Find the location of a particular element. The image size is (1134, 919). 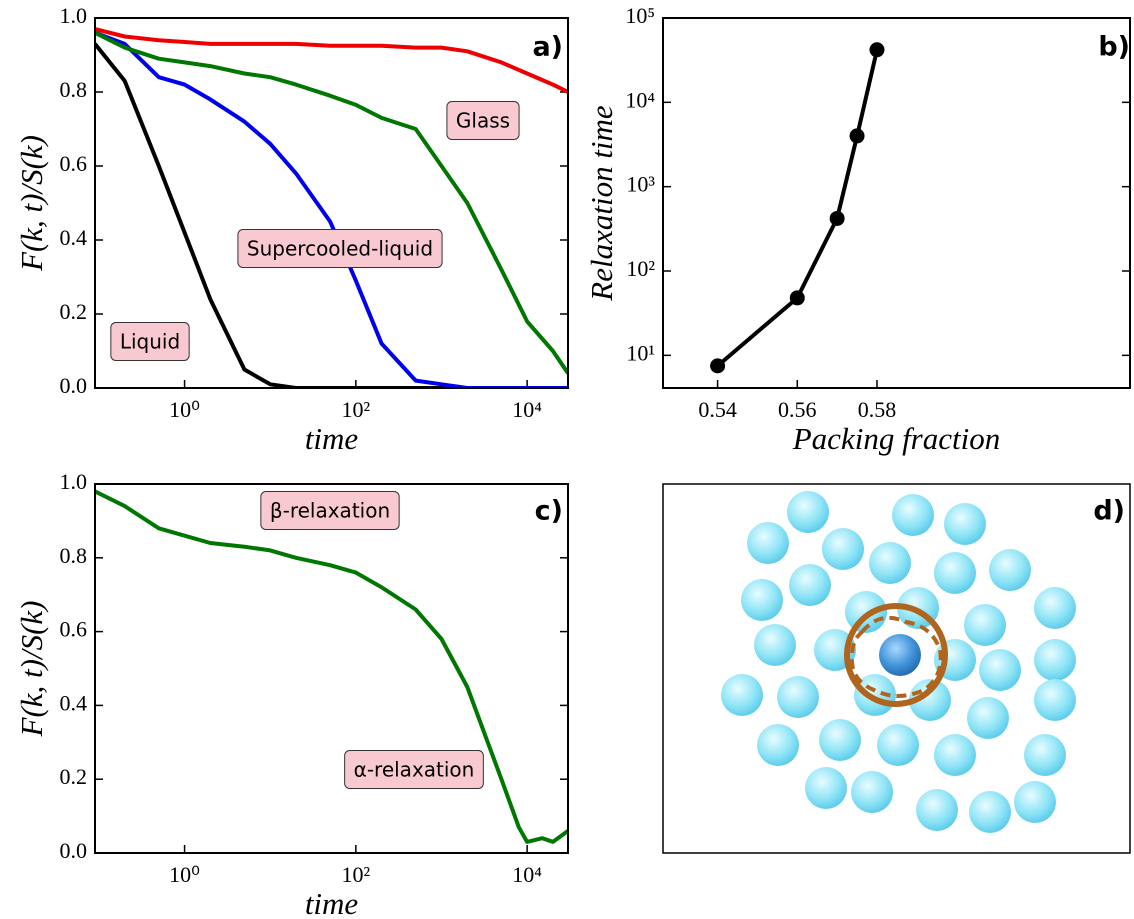

annotation-text: Liquid is located at coordinates (150, 342).